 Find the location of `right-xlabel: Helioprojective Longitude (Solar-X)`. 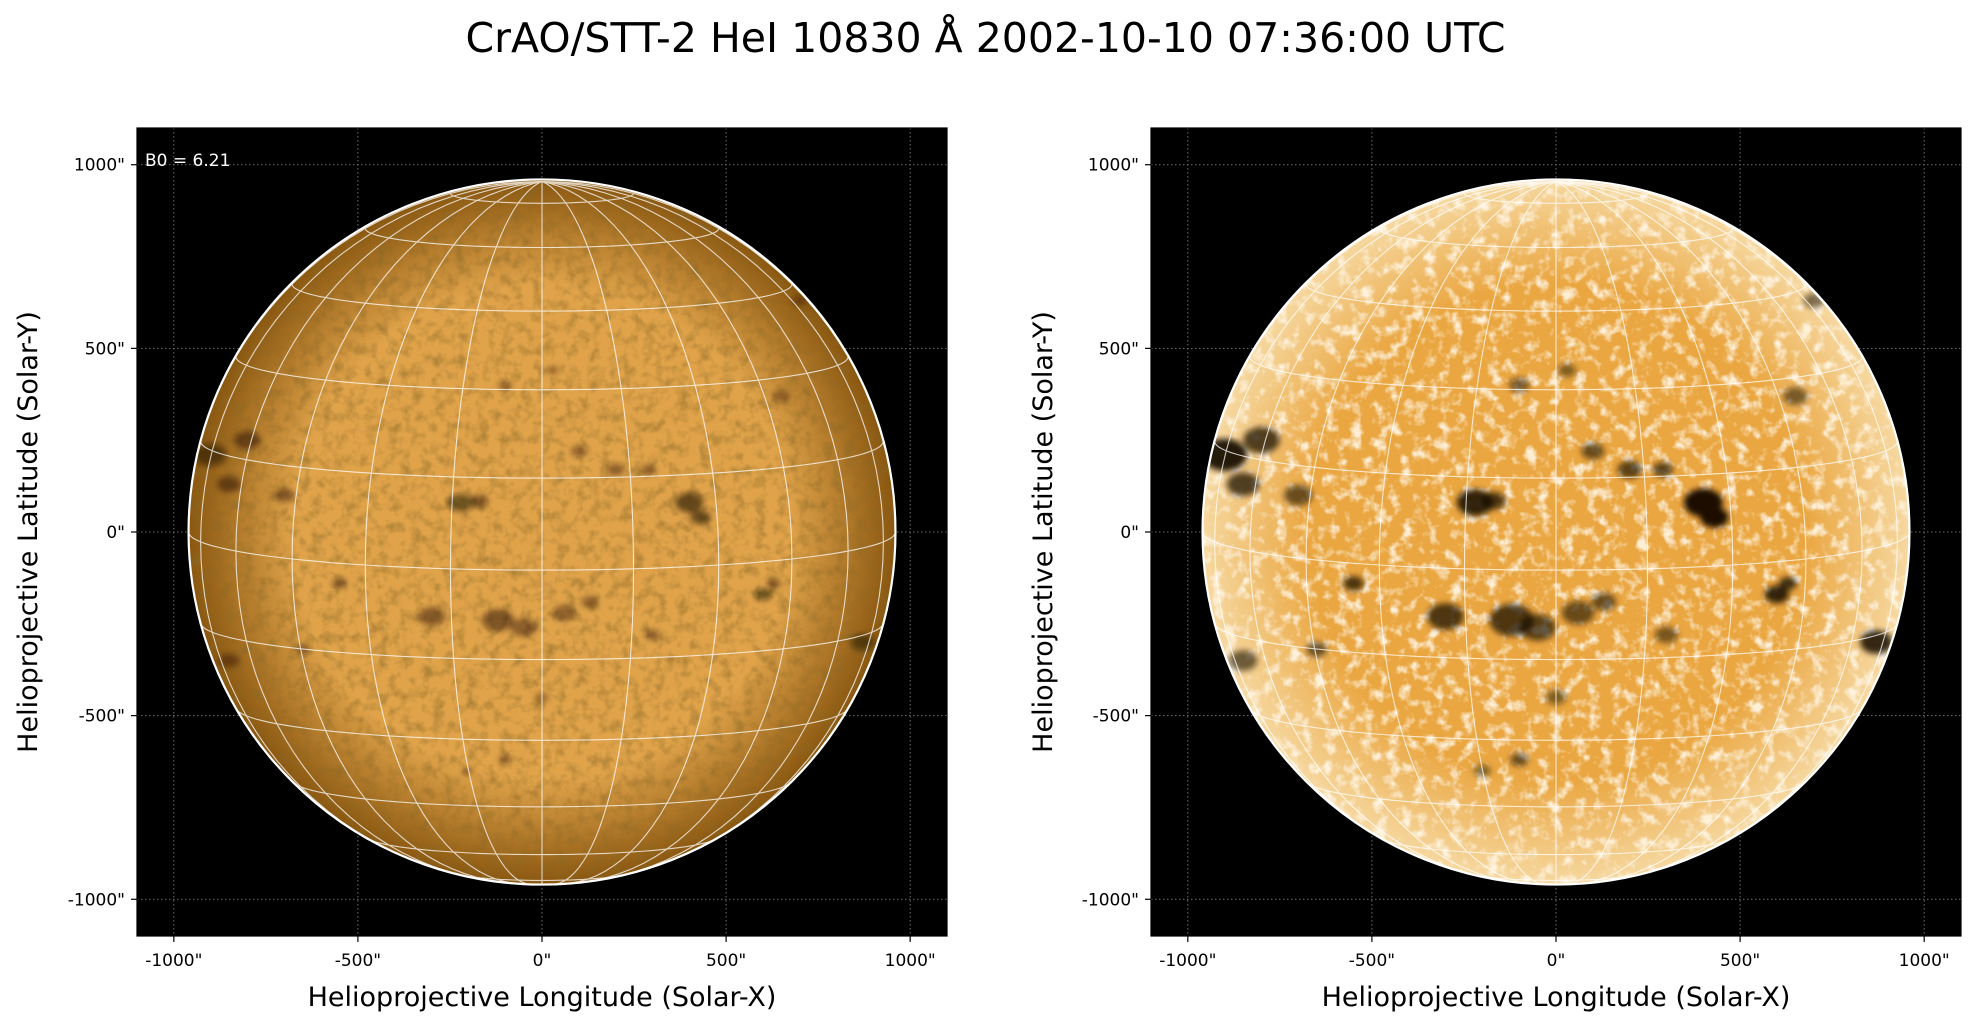

right-xlabel: Helioprojective Longitude (Solar-X) is located at coordinates (1556, 997).